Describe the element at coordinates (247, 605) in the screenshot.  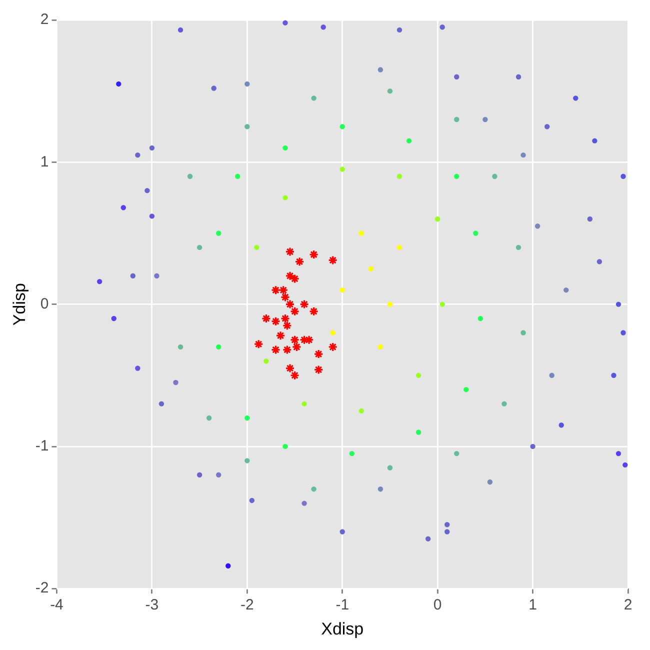
I see `x-tick-label: -2` at that location.